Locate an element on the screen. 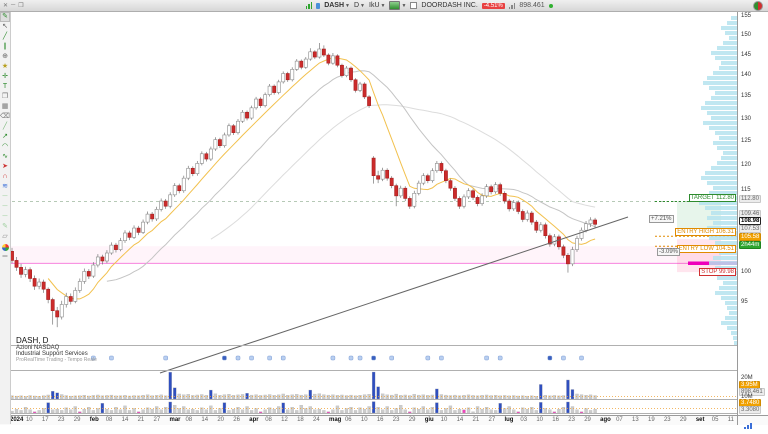 Image resolution: width=768 pixels, height=434 pixels. time-tick: mag is located at coordinates (335, 420).